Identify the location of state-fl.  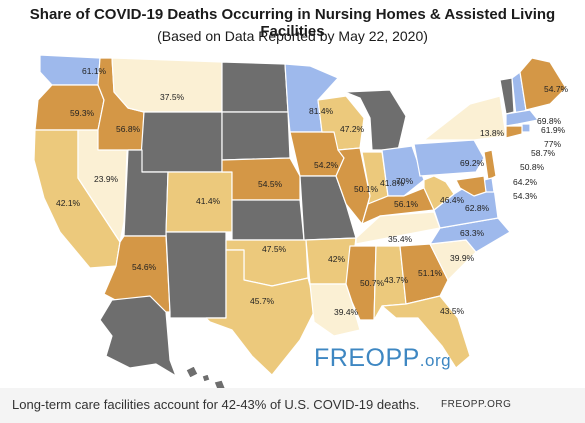
(426, 332).